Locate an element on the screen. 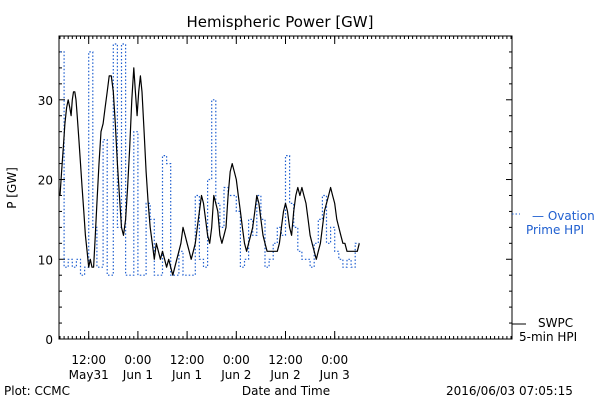 The width and height of the screenshot is (600, 400). x-axis-label: Date and Time is located at coordinates (286, 391).